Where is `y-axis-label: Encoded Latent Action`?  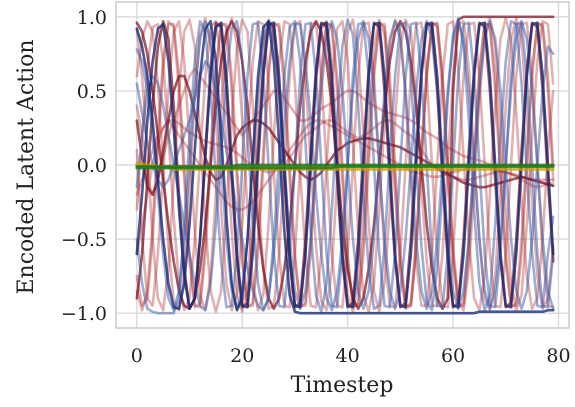 y-axis-label: Encoded Latent Action is located at coordinates (26, 166).